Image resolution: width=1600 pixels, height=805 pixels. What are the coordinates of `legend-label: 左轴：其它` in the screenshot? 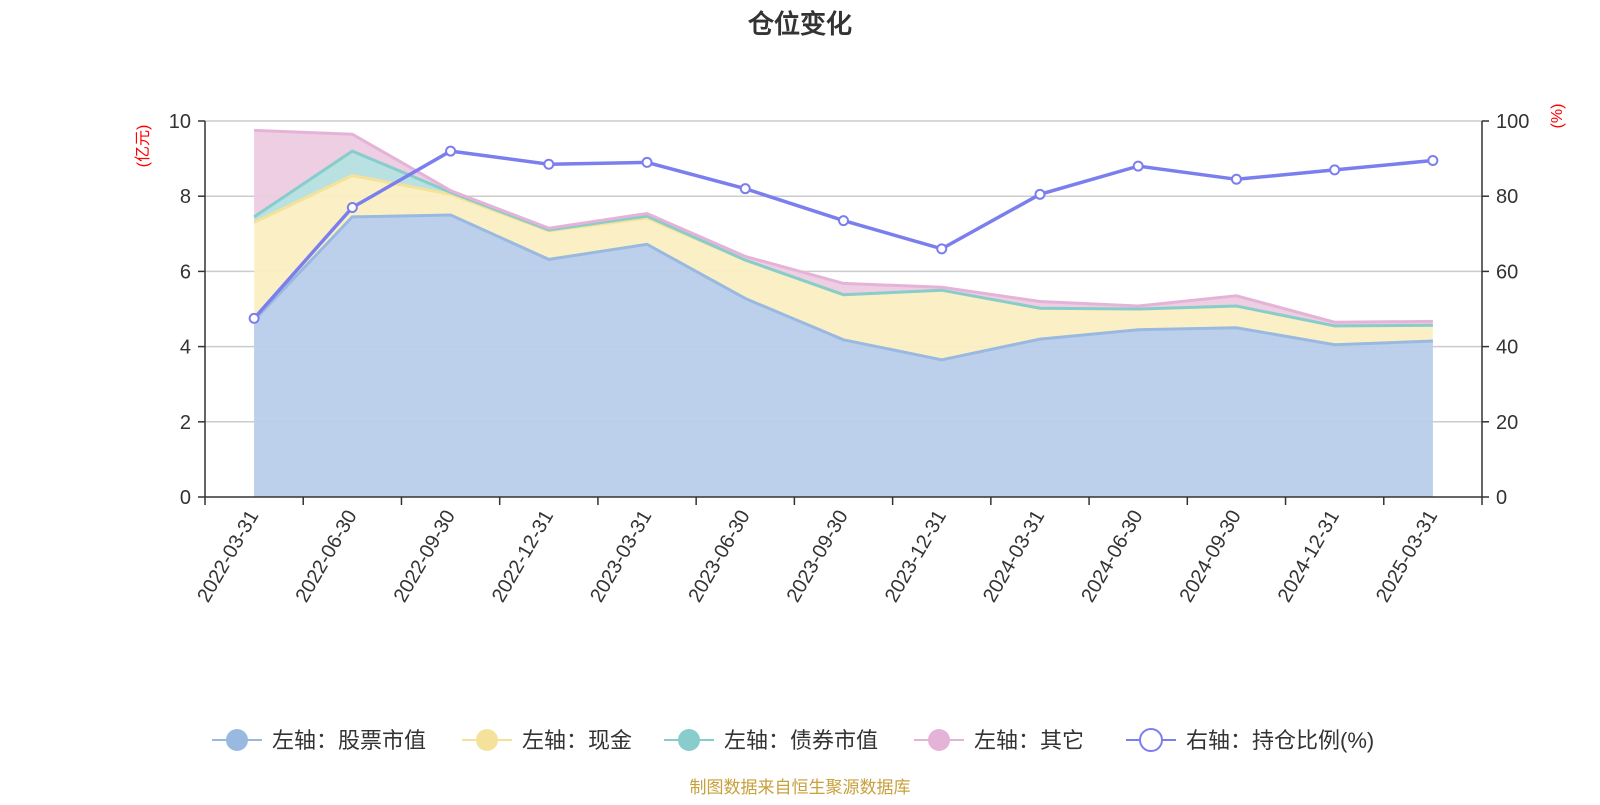 It's located at (1029, 740).